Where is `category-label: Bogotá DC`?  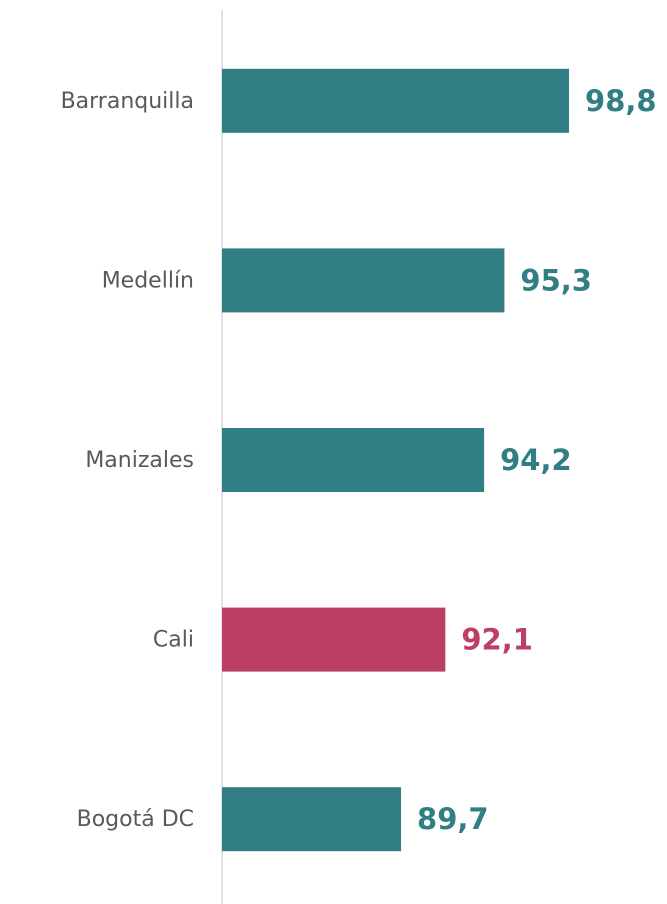
category-label: Bogotá DC is located at coordinates (135, 819).